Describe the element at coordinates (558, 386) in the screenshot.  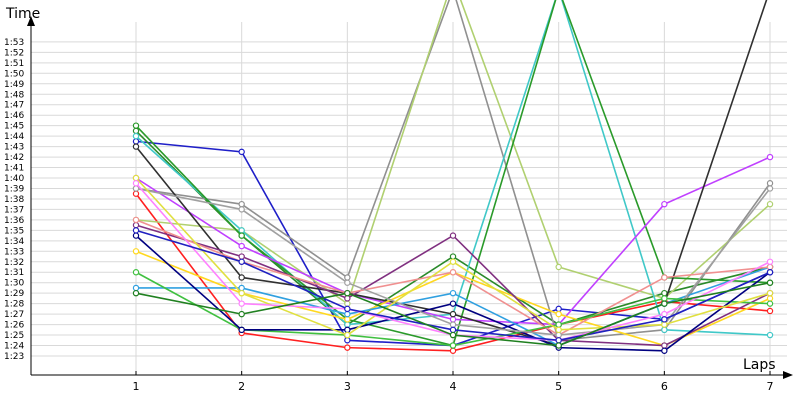
I see `x-tick-label: 5` at that location.